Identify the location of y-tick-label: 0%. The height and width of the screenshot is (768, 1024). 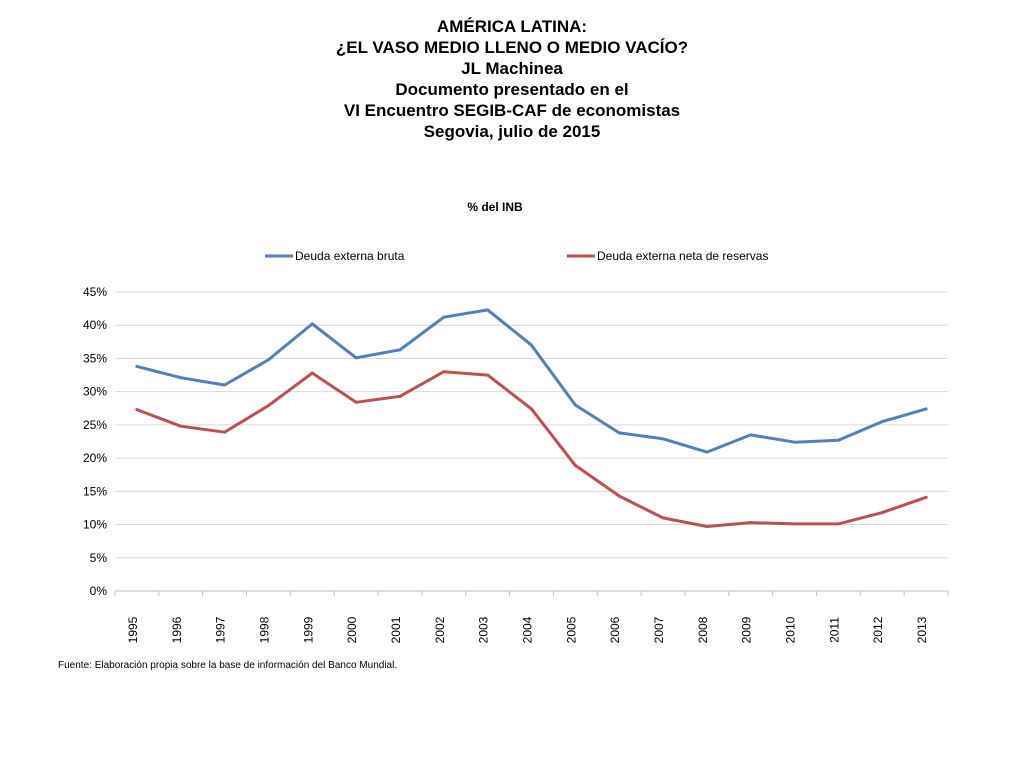
(99, 591).